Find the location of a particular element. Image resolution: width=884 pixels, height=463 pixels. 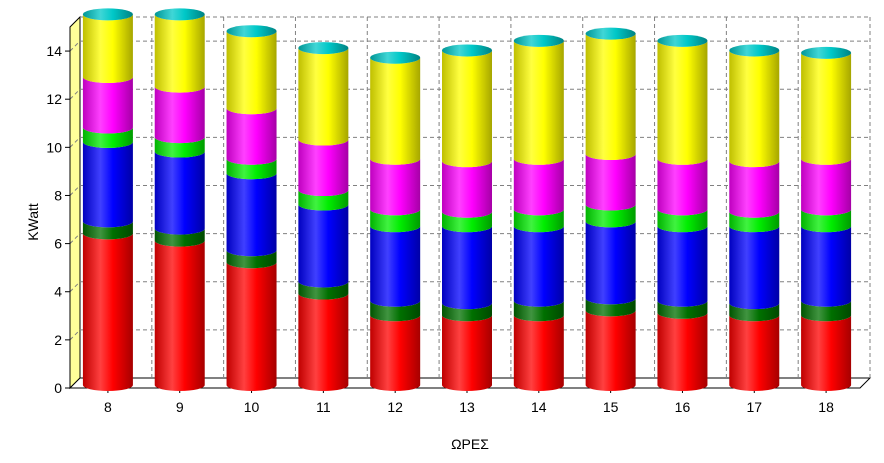

x-axis-title: ΩΡΕΣ is located at coordinates (470, 444).